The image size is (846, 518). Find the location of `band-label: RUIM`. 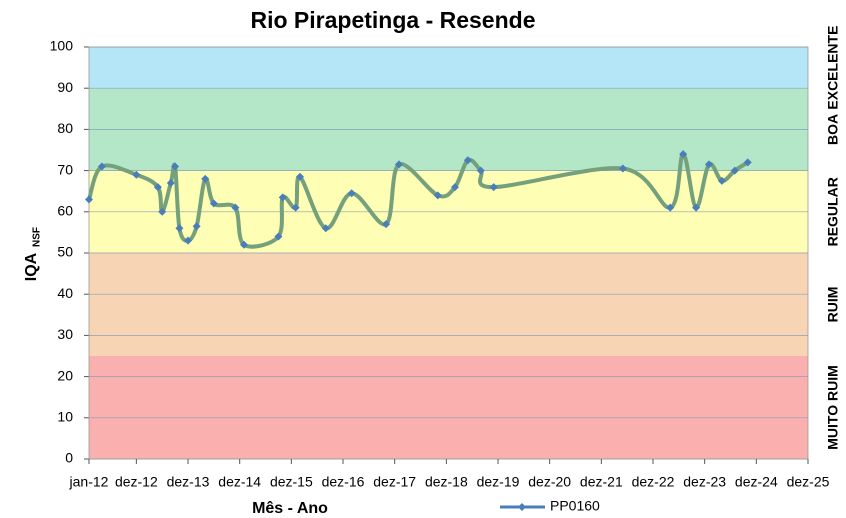

band-label: RUIM is located at coordinates (833, 305).